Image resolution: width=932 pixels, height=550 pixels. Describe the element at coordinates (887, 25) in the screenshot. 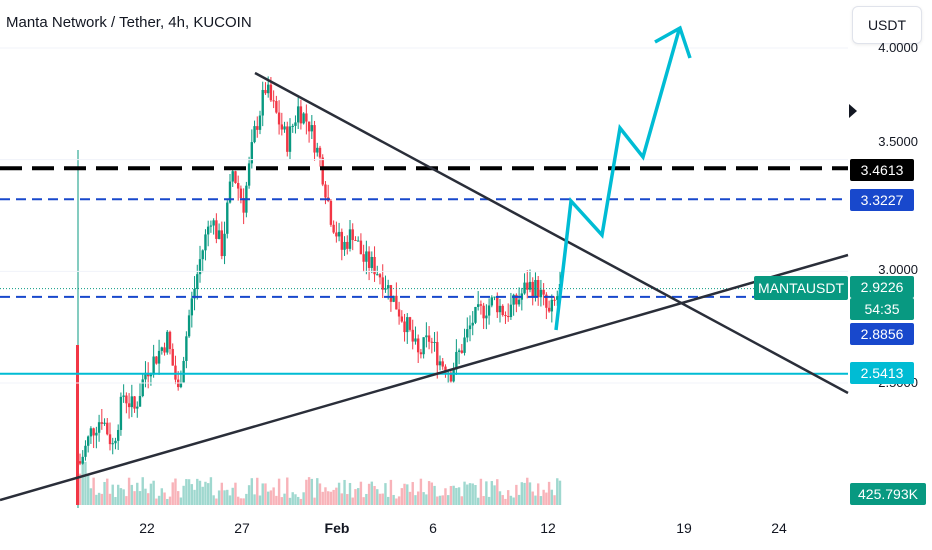

I see `currency-selector-button: USDT` at that location.